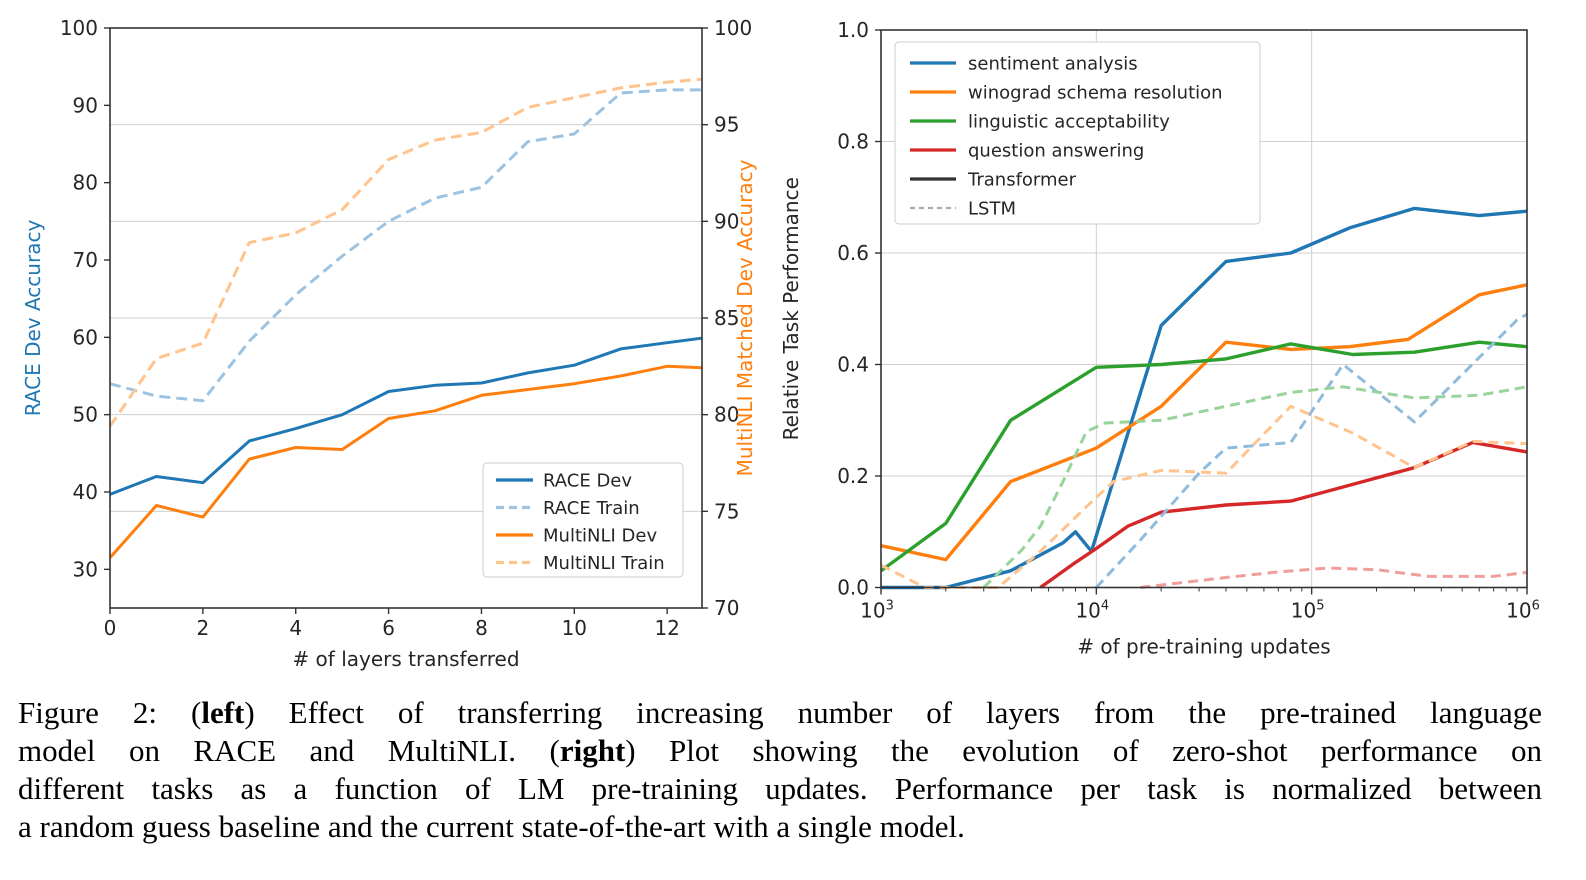 Image resolution: width=1586 pixels, height=880 pixels. What do you see at coordinates (666, 628) in the screenshot?
I see `x-tick-label: 12` at bounding box center [666, 628].